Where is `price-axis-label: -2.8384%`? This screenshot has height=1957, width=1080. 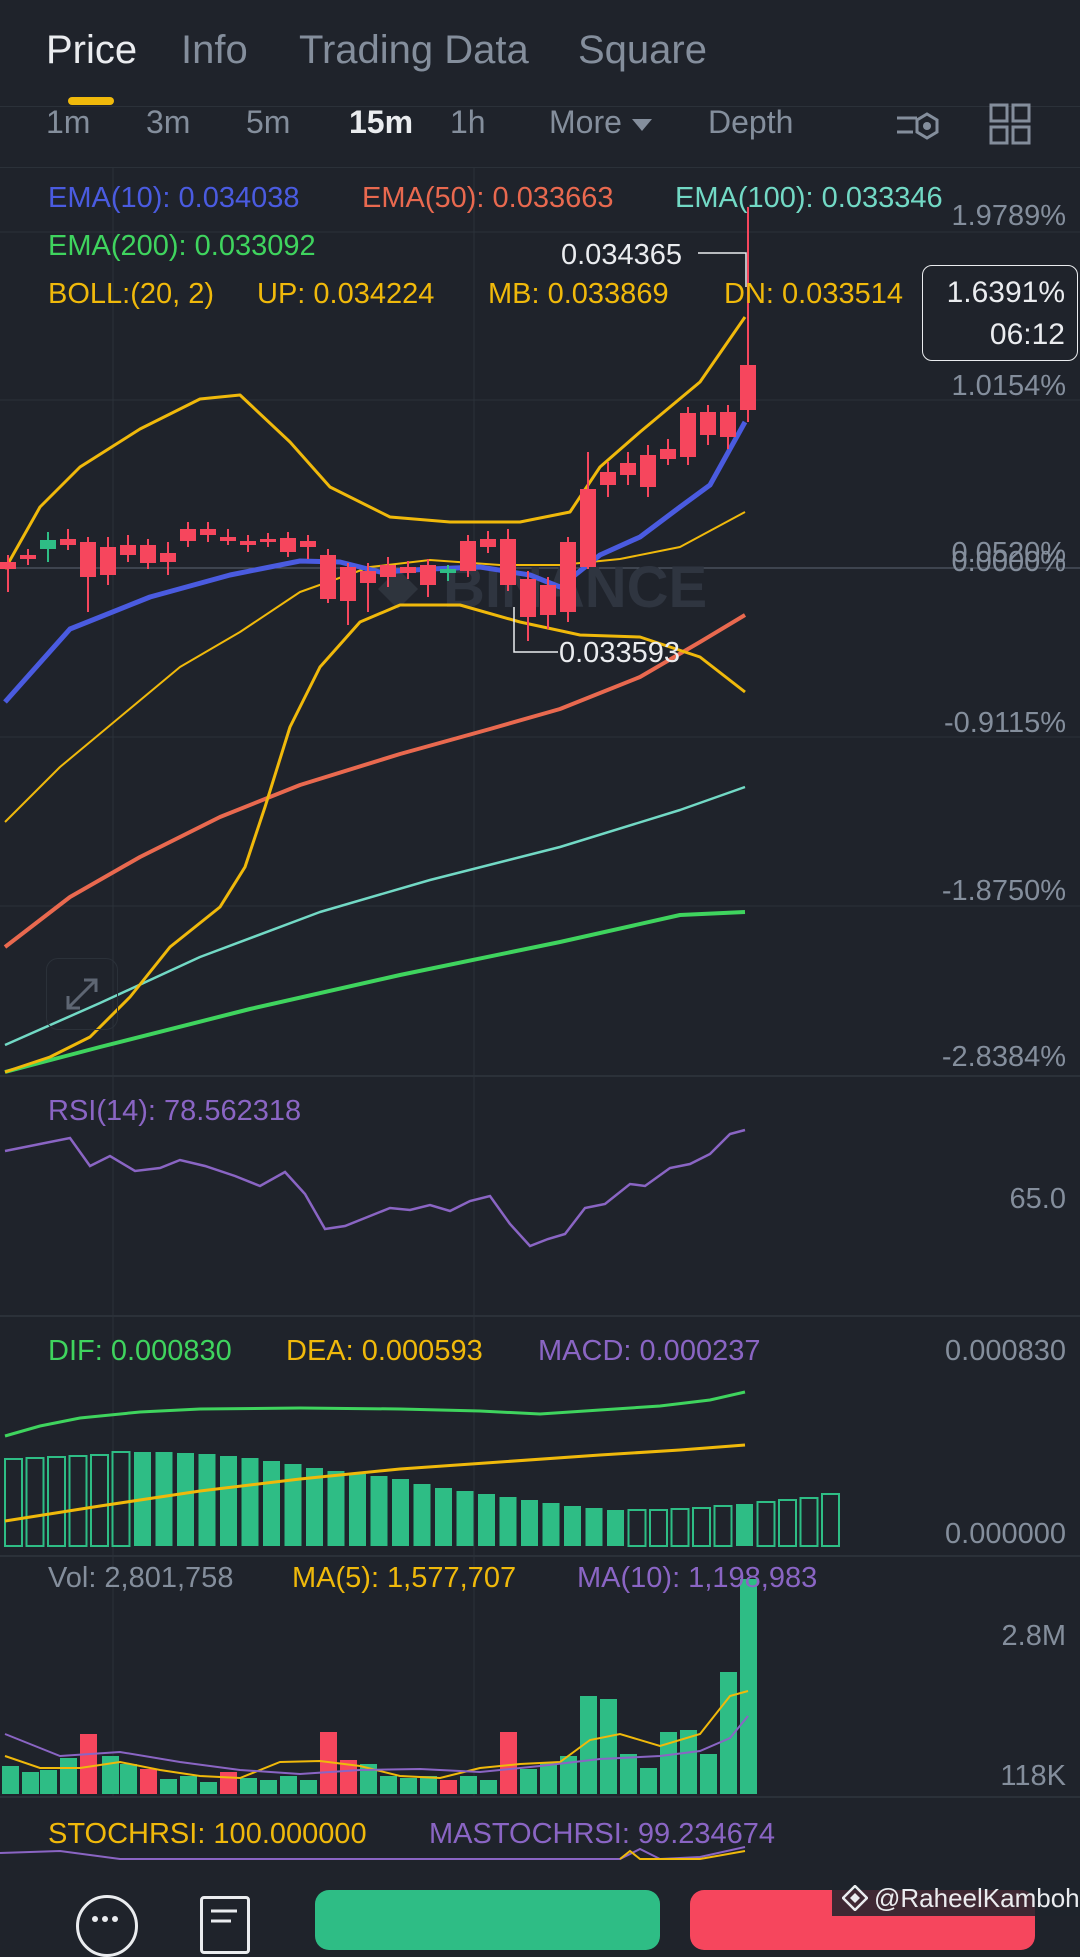 price-axis-label: -2.8384% is located at coordinates (1003, 1057).